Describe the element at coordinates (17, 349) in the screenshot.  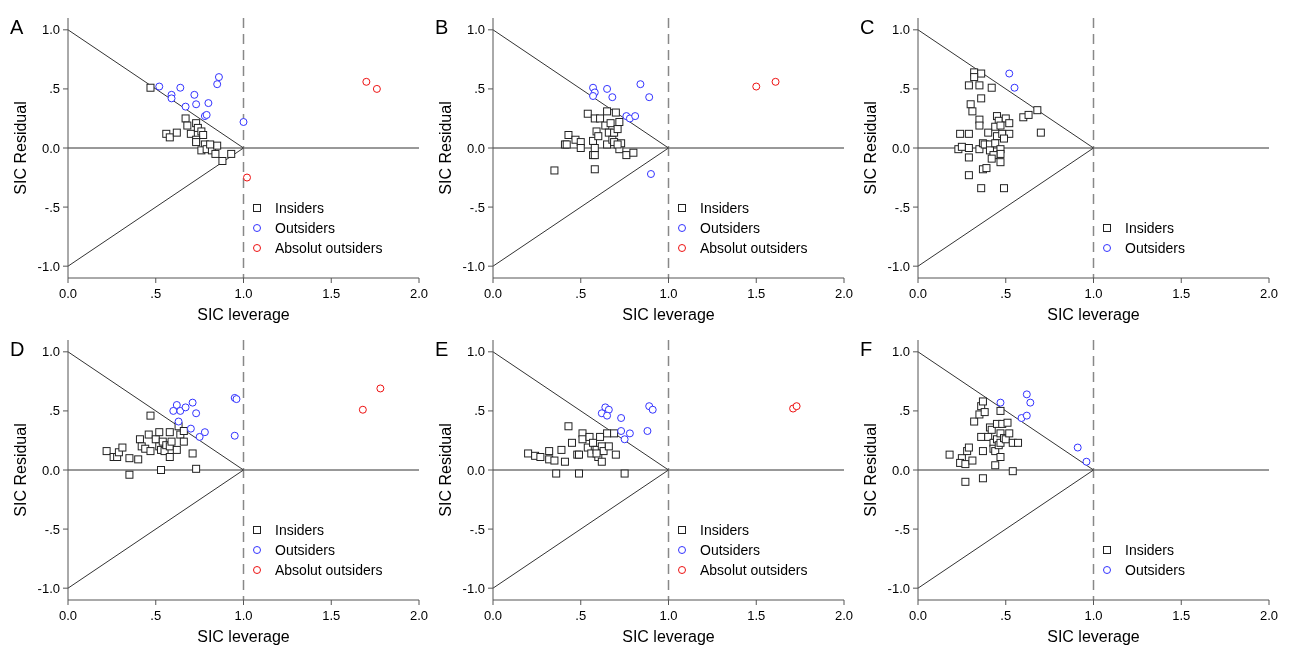
I see `chart-title: D` at that location.